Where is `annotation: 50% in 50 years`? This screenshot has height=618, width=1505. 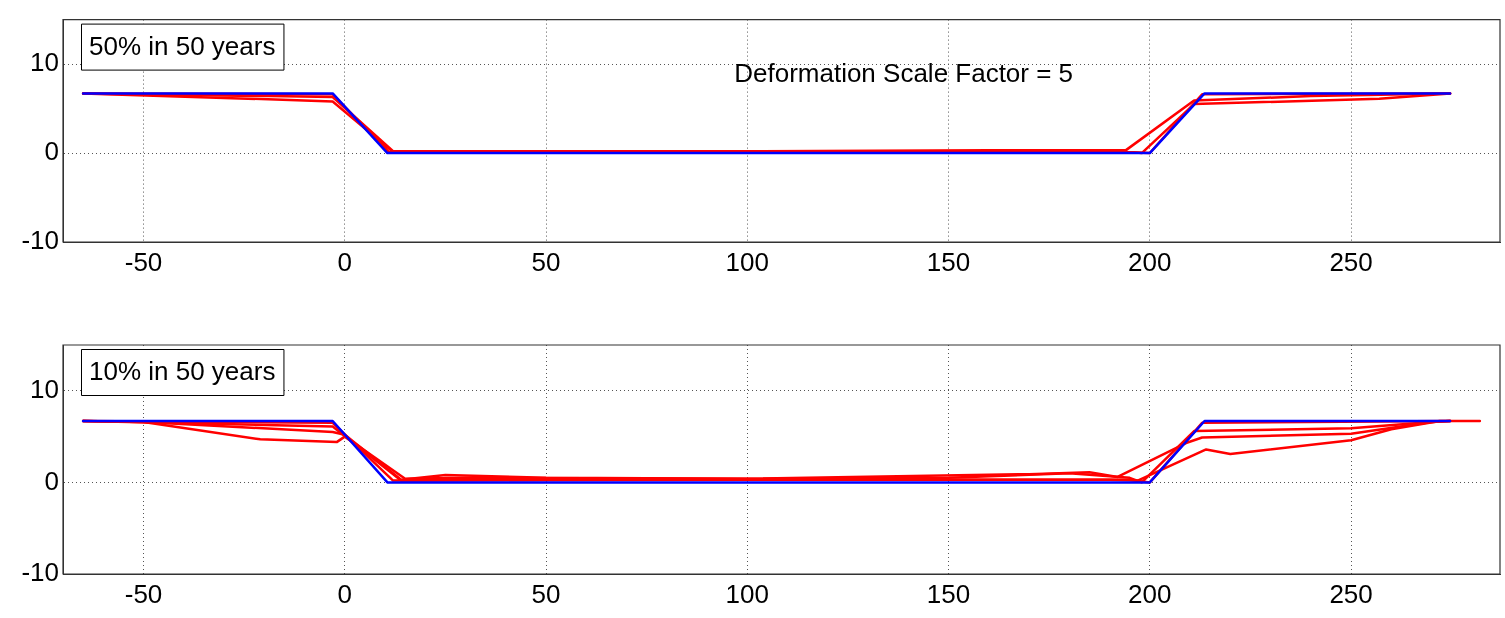
annotation: 50% in 50 years is located at coordinates (182, 45).